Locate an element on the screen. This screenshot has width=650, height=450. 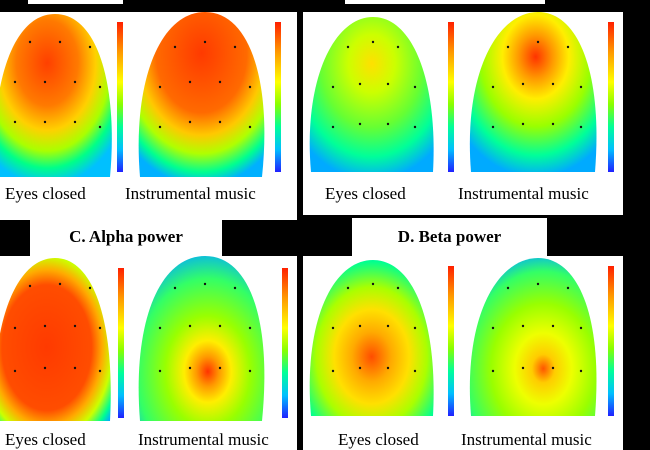
caption-c-eyes-closed: Eyes closed is located at coordinates (45, 439).